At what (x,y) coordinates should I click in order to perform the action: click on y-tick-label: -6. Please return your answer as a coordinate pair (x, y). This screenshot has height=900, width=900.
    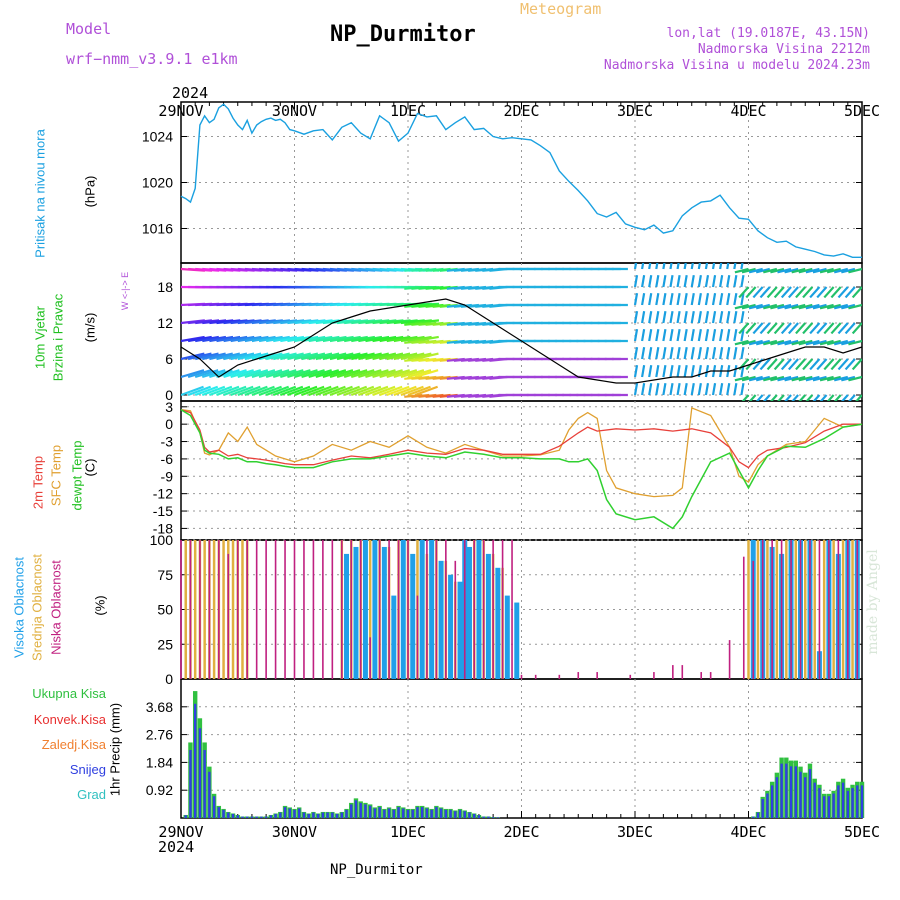
    Looking at the image, I should click on (167, 459).